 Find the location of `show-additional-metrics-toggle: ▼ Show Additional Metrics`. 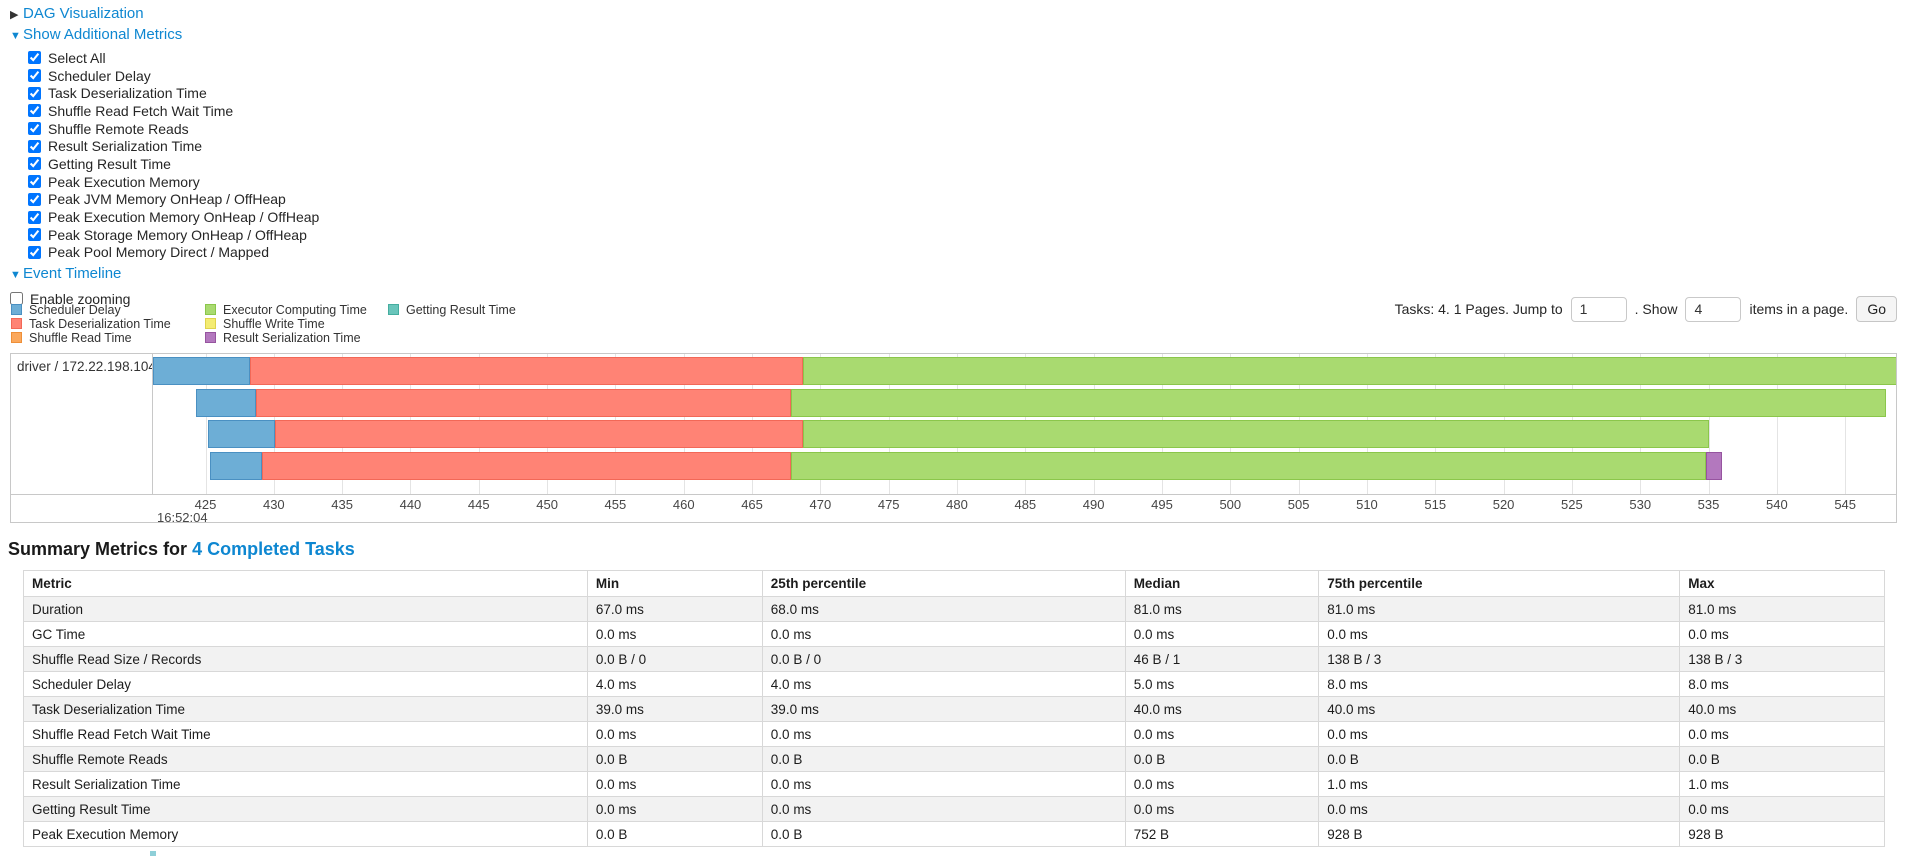

show-additional-metrics-toggle: ▼ Show Additional Metrics is located at coordinates (164, 35).